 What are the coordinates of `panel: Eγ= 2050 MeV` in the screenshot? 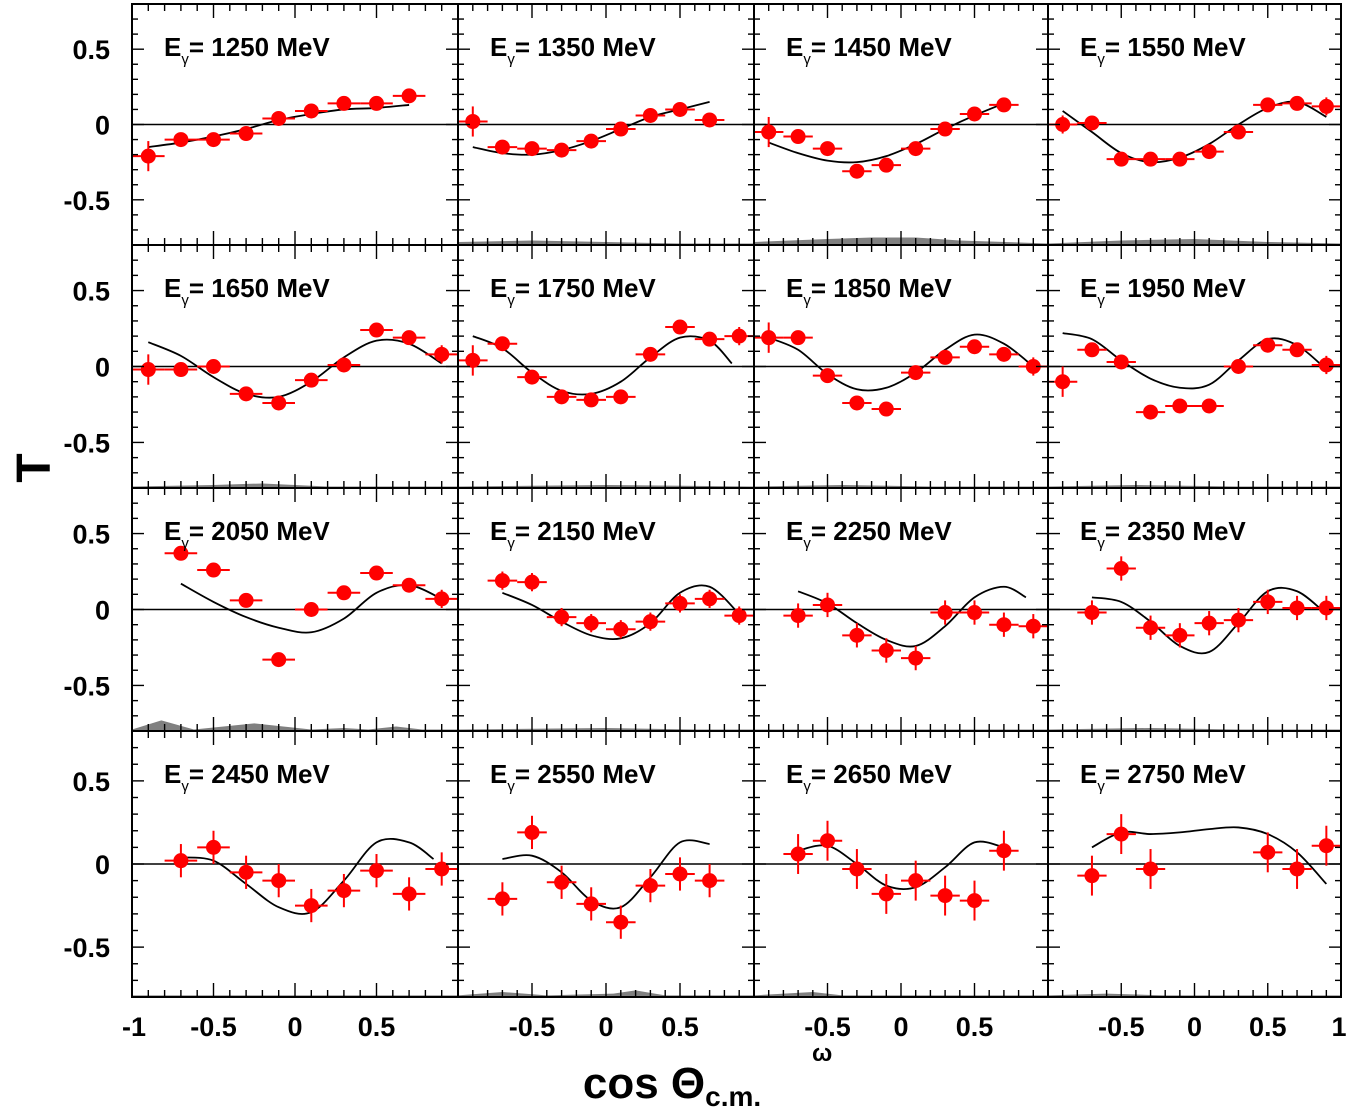 It's located at (295, 609).